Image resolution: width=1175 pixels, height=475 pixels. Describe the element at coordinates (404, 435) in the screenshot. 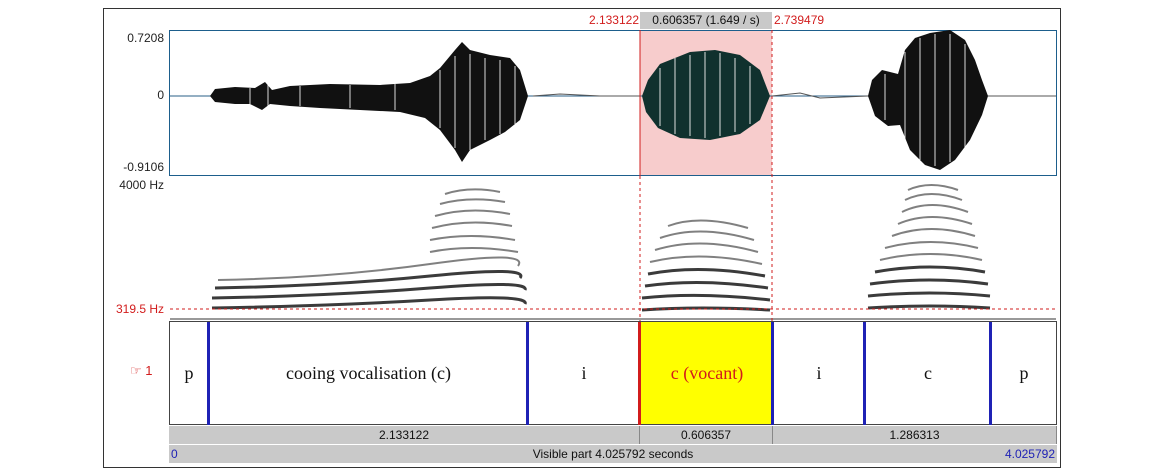

I see `duration-before-selection: 2.133122` at that location.